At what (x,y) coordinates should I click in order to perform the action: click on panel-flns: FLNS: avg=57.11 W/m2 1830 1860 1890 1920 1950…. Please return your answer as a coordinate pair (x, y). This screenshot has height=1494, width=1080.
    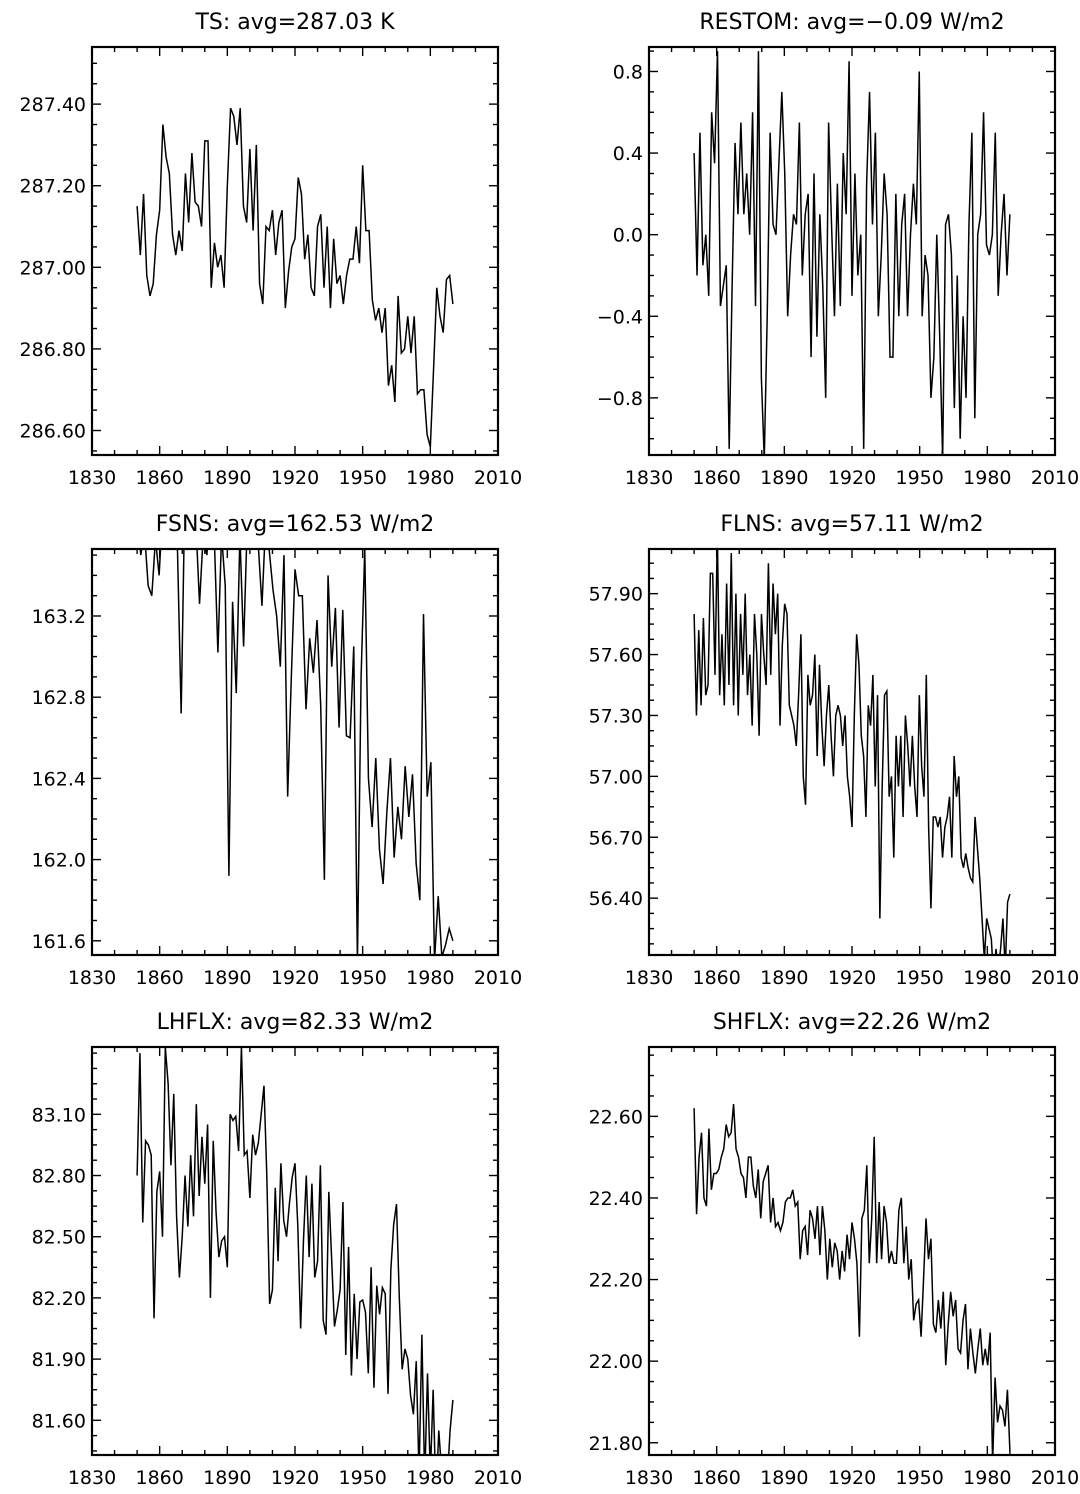
    Looking at the image, I should click on (834, 750).